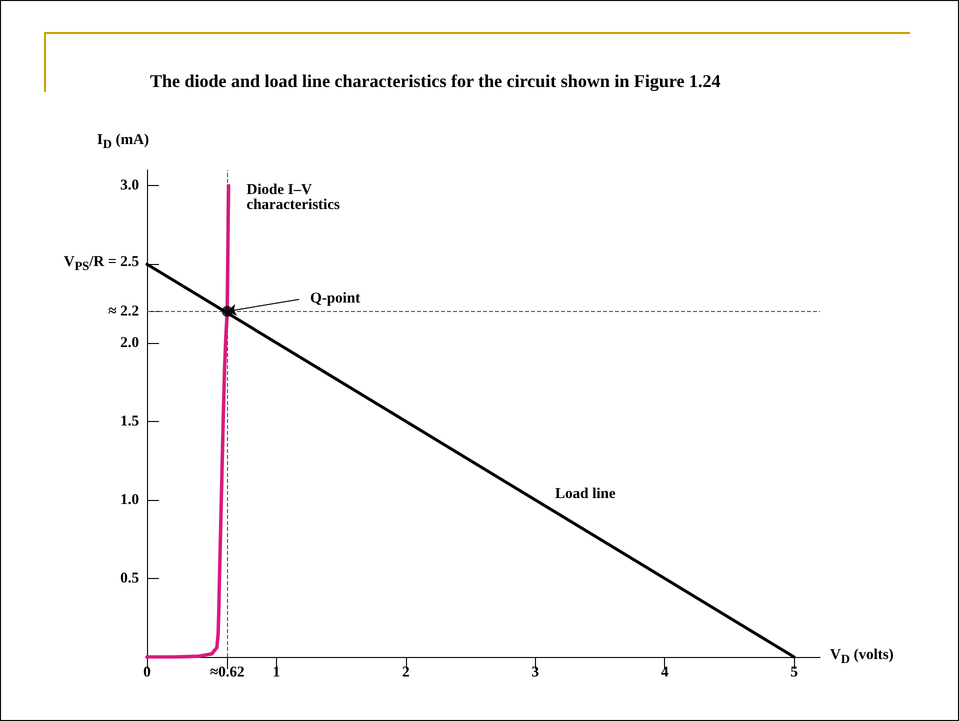 The height and width of the screenshot is (721, 959). Describe the element at coordinates (585, 494) in the screenshot. I see `series-label: Load line` at that location.